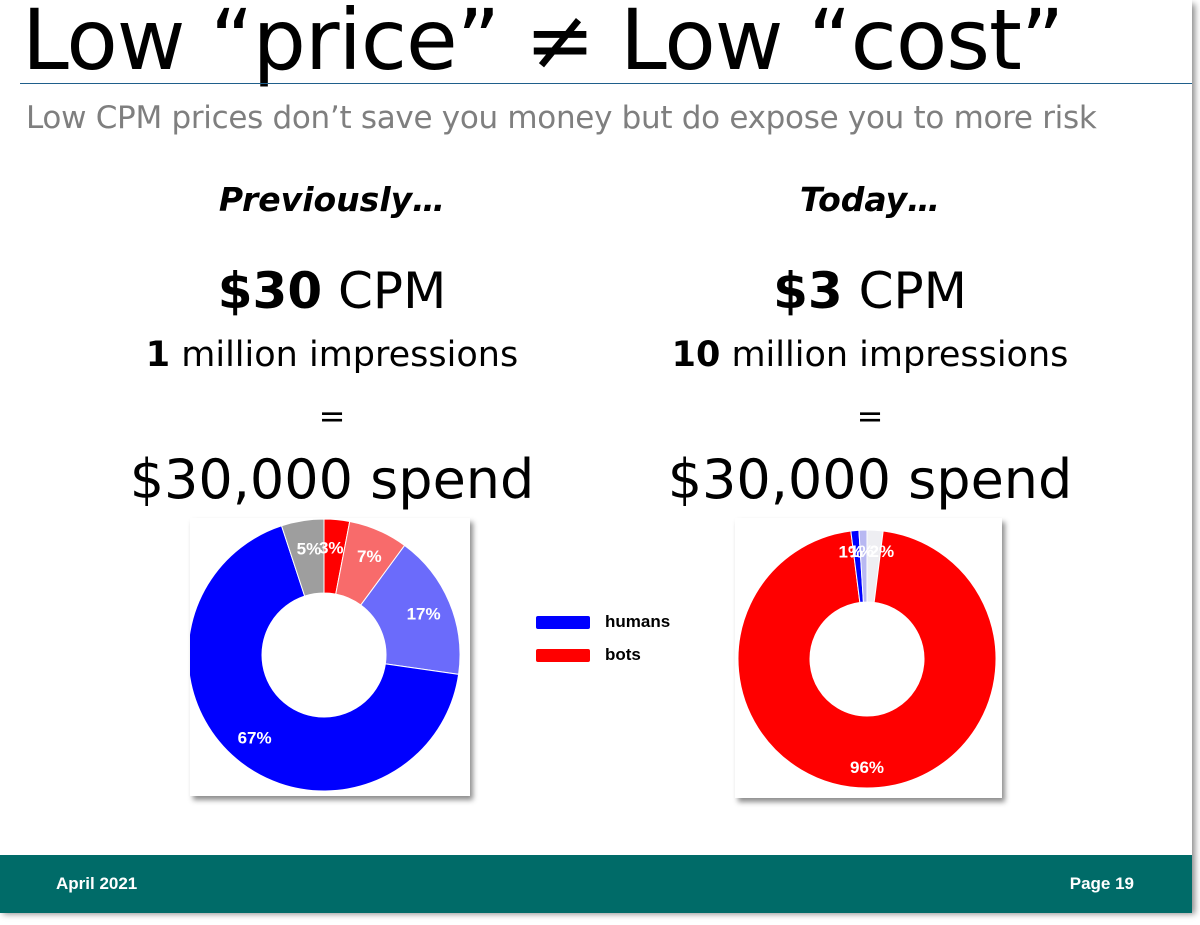 This screenshot has height=925, width=1200. What do you see at coordinates (332, 416) in the screenshot?
I see `previously-equals: =` at bounding box center [332, 416].